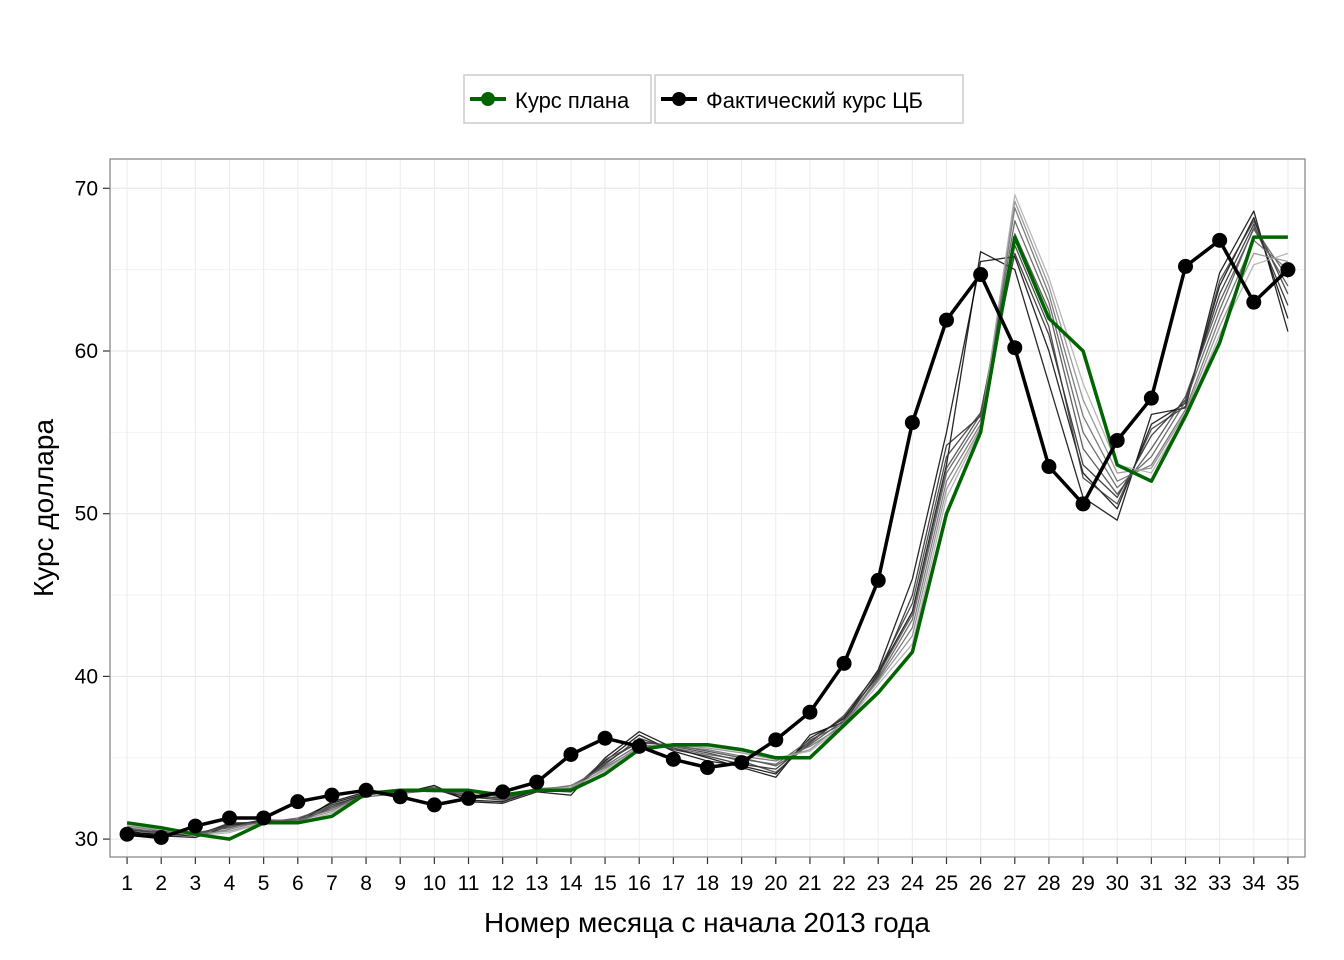 The width and height of the screenshot is (1344, 960). Describe the element at coordinates (434, 883) in the screenshot. I see `x-tick-label: 10` at that location.